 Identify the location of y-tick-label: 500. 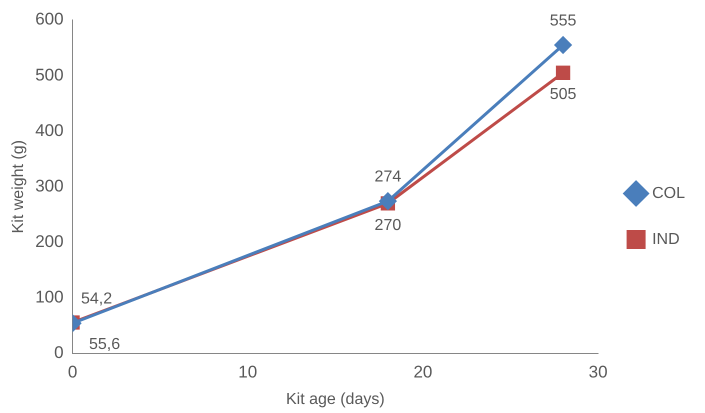
(49, 74).